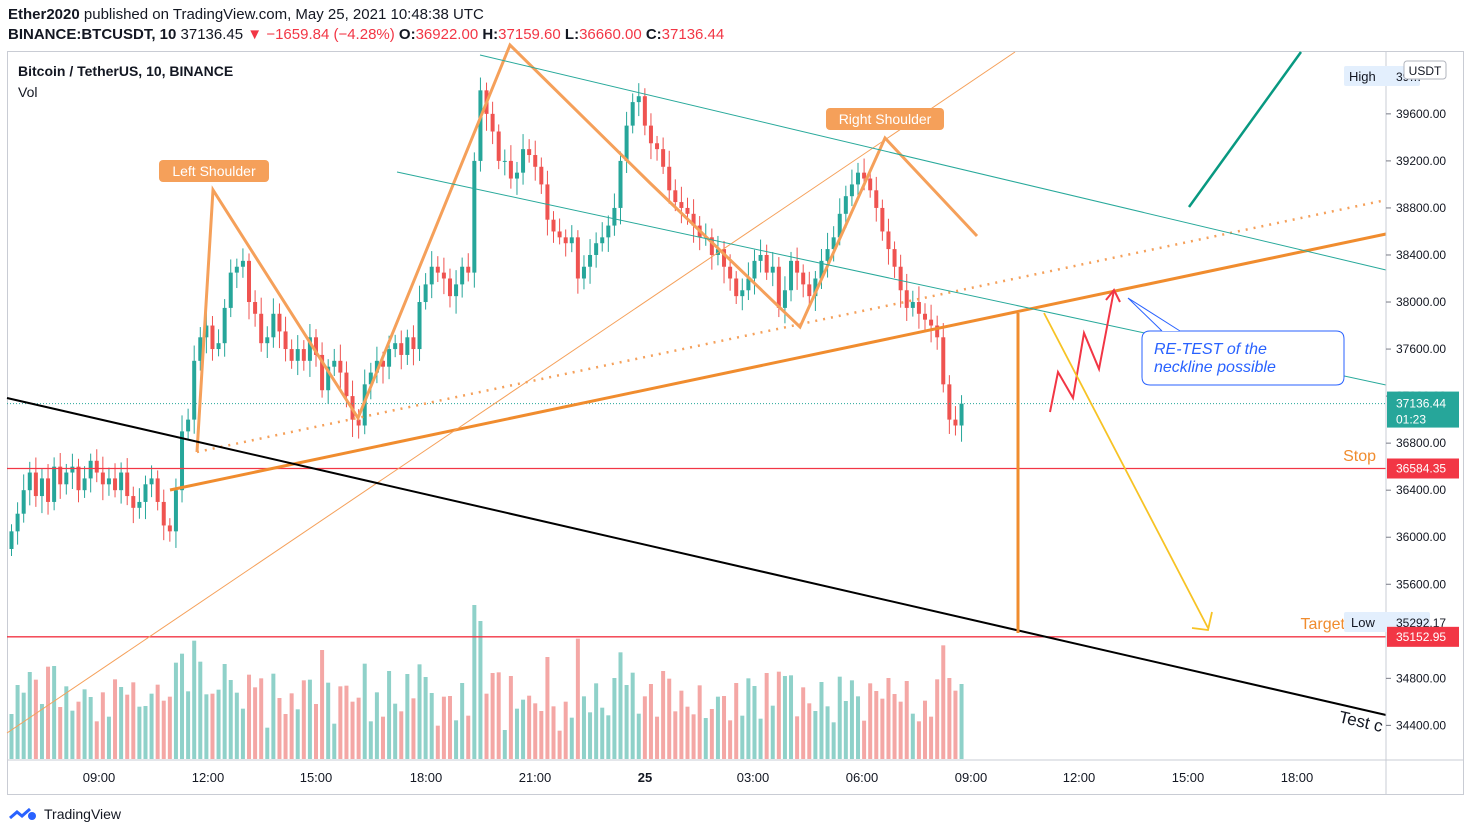 The image size is (1472, 837). Describe the element at coordinates (1188, 777) in the screenshot. I see `x-tick-label: 15:00` at that location.